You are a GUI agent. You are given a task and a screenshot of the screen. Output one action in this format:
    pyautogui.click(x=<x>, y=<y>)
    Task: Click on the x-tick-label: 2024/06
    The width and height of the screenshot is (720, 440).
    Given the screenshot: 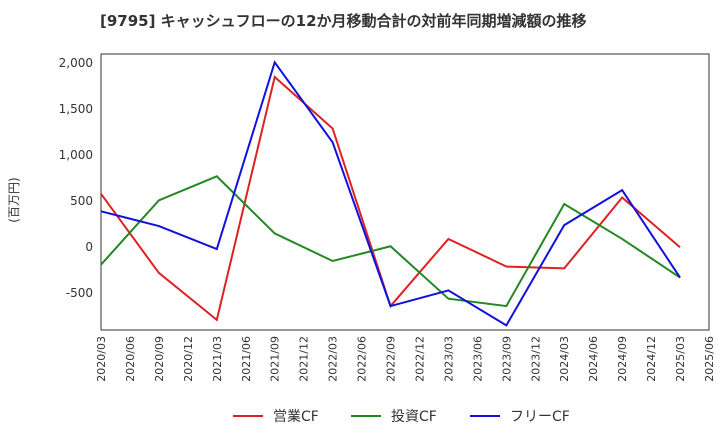 What is the action you would take?
    pyautogui.click(x=593, y=359)
    